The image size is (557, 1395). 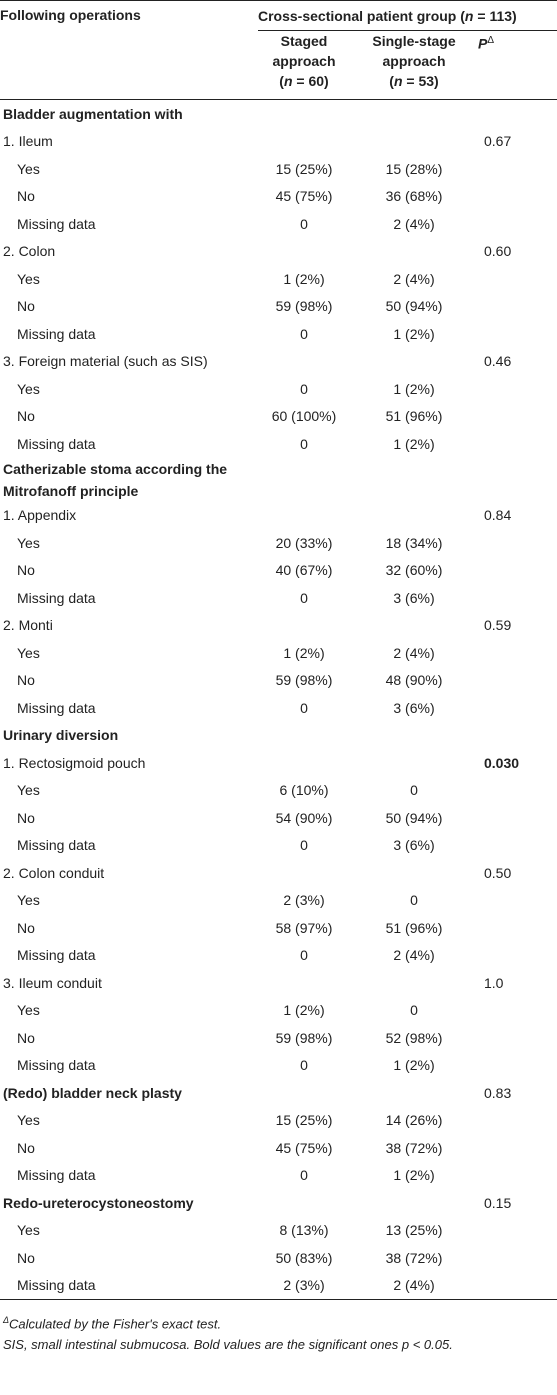 What do you see at coordinates (29, 251) in the screenshot?
I see `row-label: 2. Colon` at bounding box center [29, 251].